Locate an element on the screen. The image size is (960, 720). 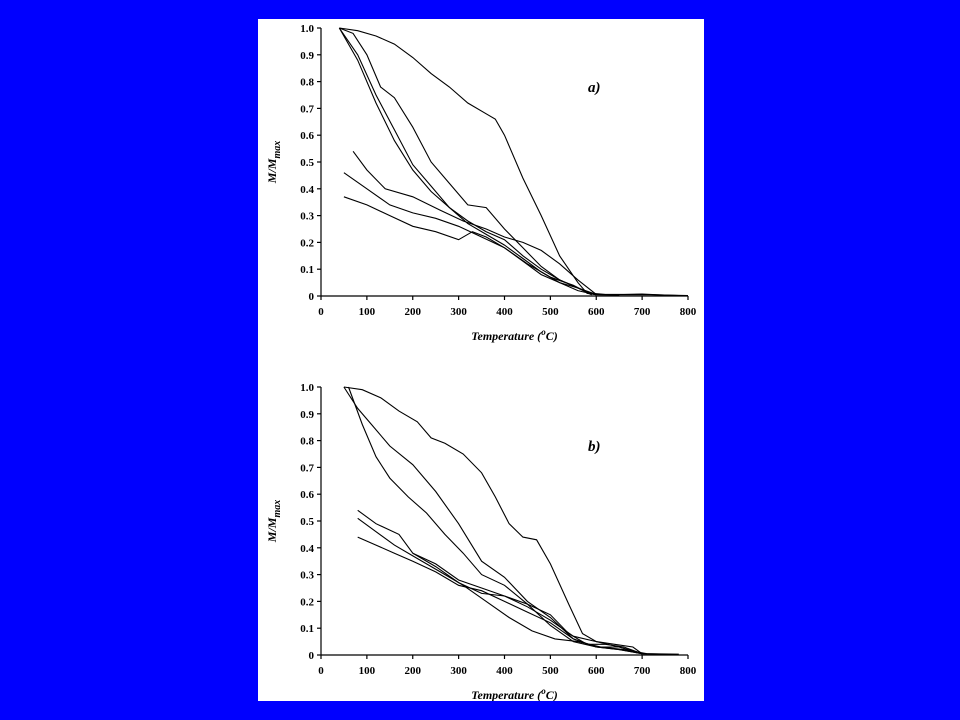
panel-label: b) is located at coordinates (594, 447).